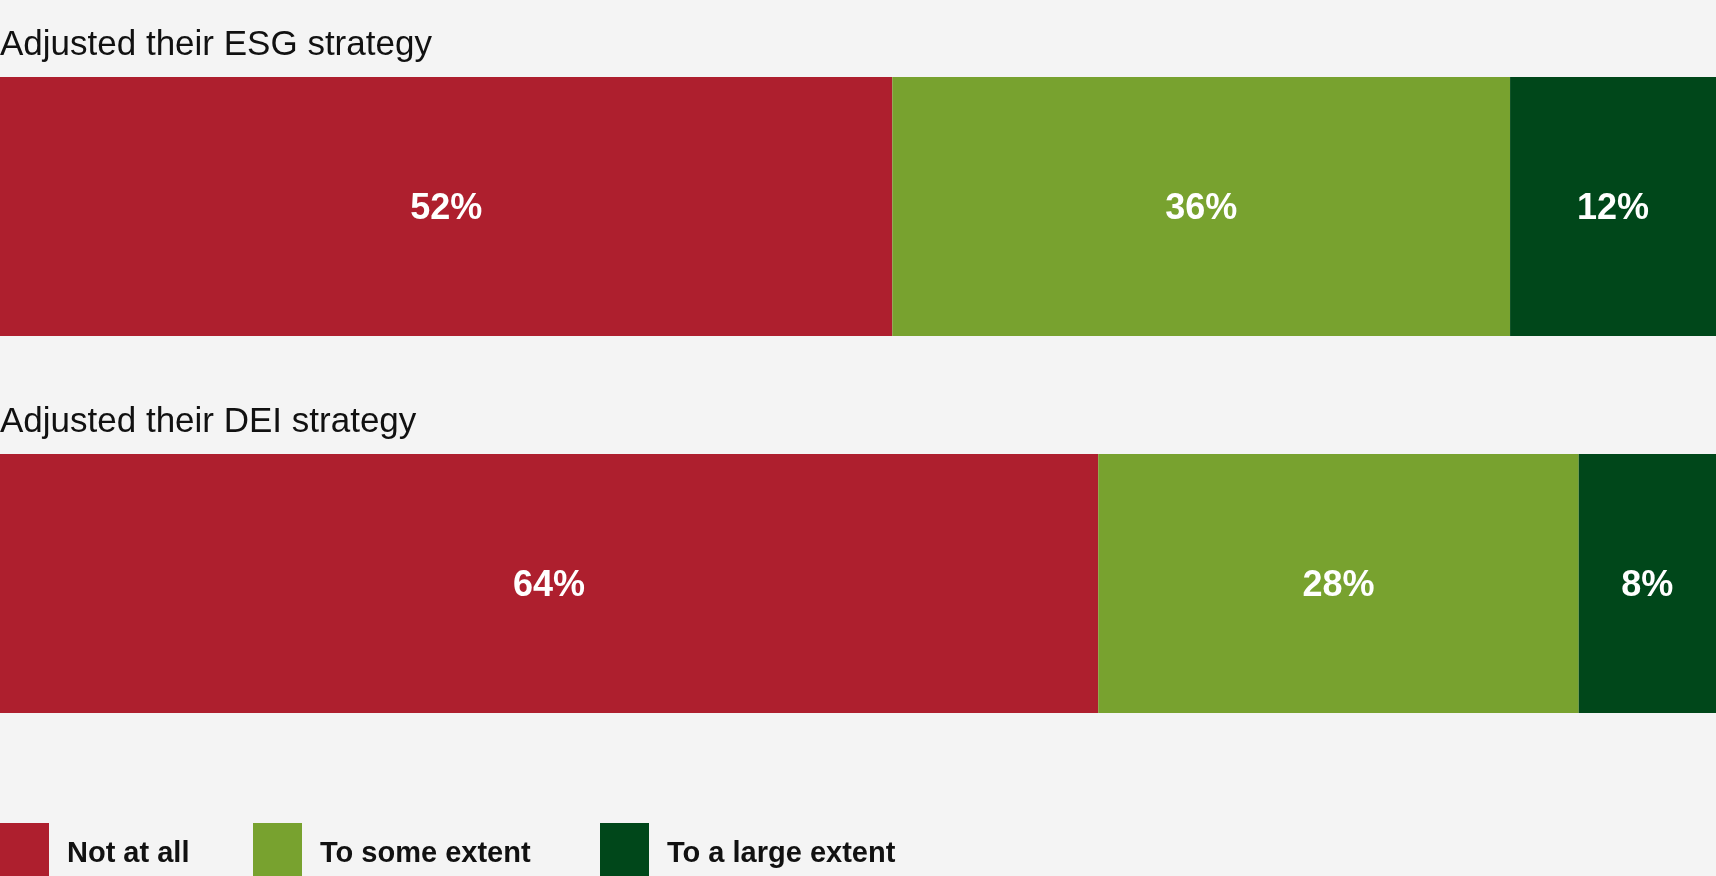 This screenshot has height=876, width=1716. What do you see at coordinates (1201, 206) in the screenshot?
I see `data-label: 36%` at bounding box center [1201, 206].